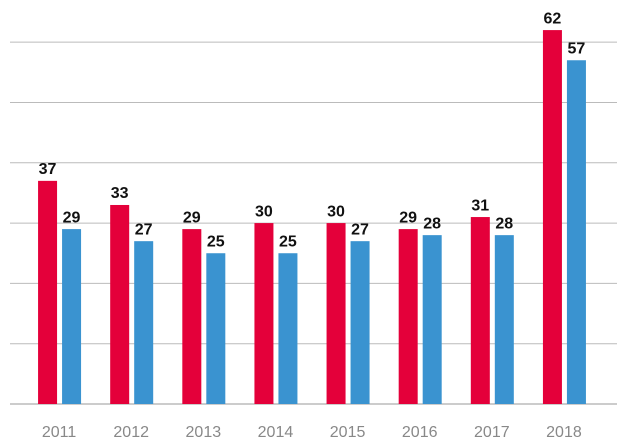 The height and width of the screenshot is (444, 617). What do you see at coordinates (276, 432) in the screenshot?
I see `x-tick-label: 2014` at bounding box center [276, 432].